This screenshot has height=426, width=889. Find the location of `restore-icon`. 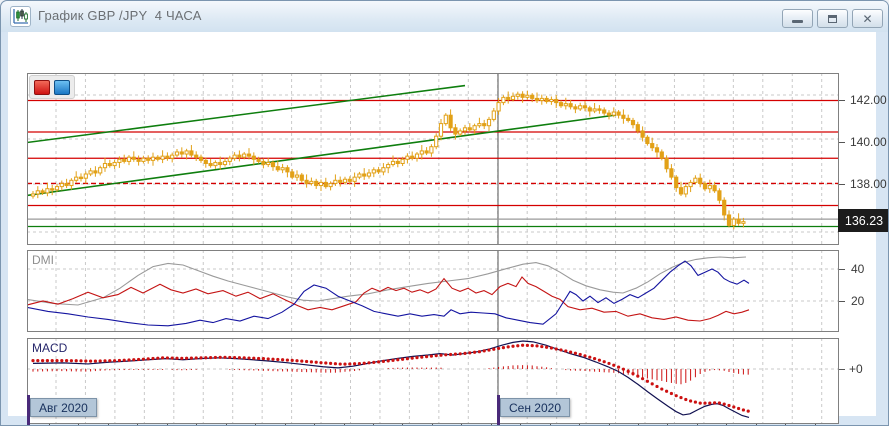

restore-icon is located at coordinates (832, 18).